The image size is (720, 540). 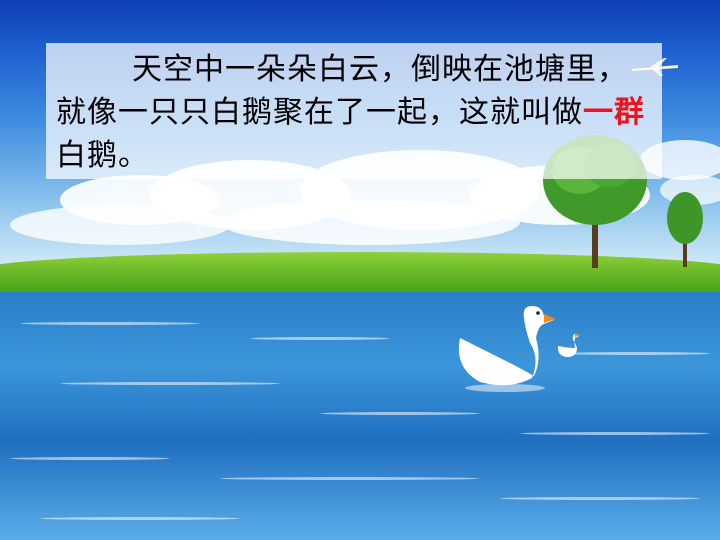 What do you see at coordinates (568, 345) in the screenshot?
I see `small-goose` at bounding box center [568, 345].